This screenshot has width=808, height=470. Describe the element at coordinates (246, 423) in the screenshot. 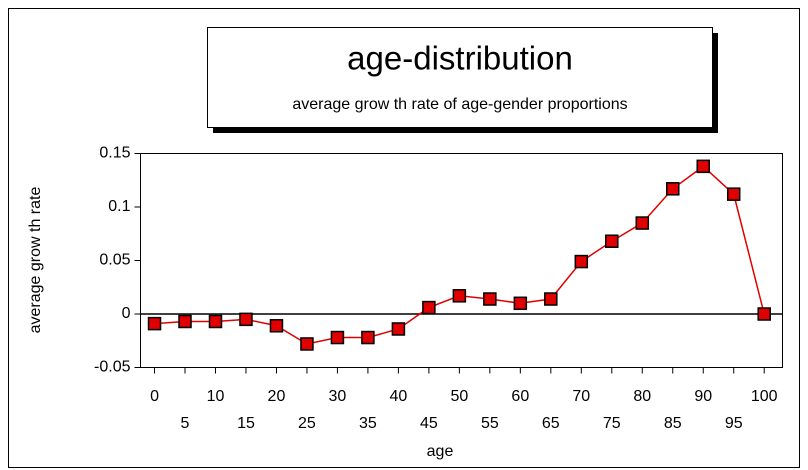

I see `x-tick-label: 15` at that location.